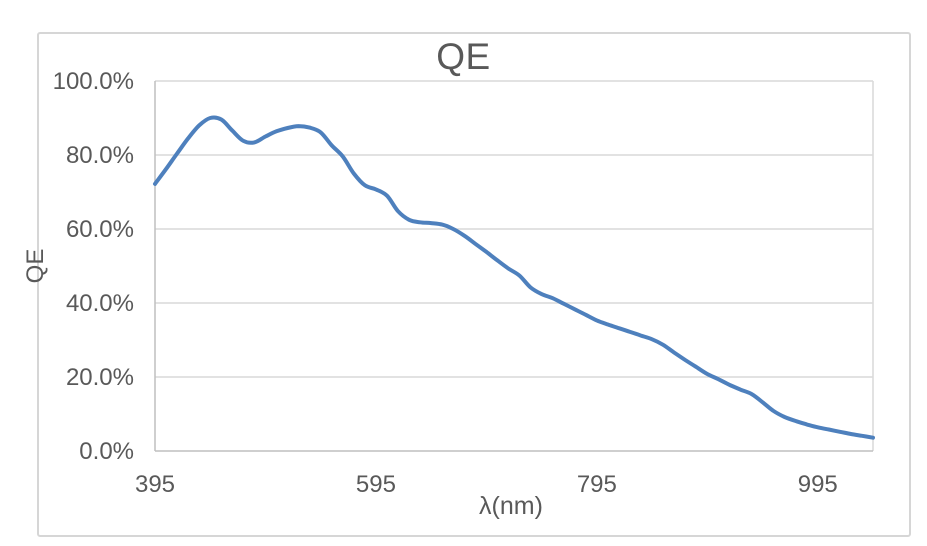 Image resolution: width=927 pixels, height=546 pixels. Describe the element at coordinates (100, 377) in the screenshot. I see `y-tick-label: 20.0%` at that location.